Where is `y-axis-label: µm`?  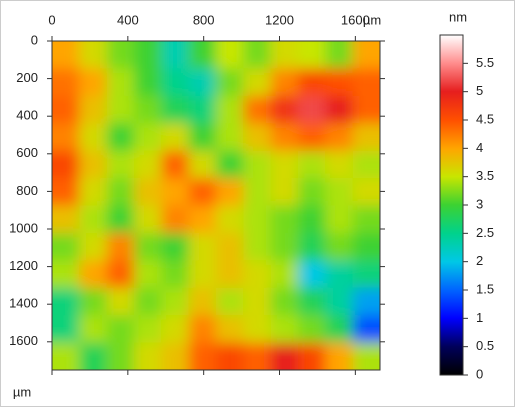
y-axis-label: µm is located at coordinates (22, 391).